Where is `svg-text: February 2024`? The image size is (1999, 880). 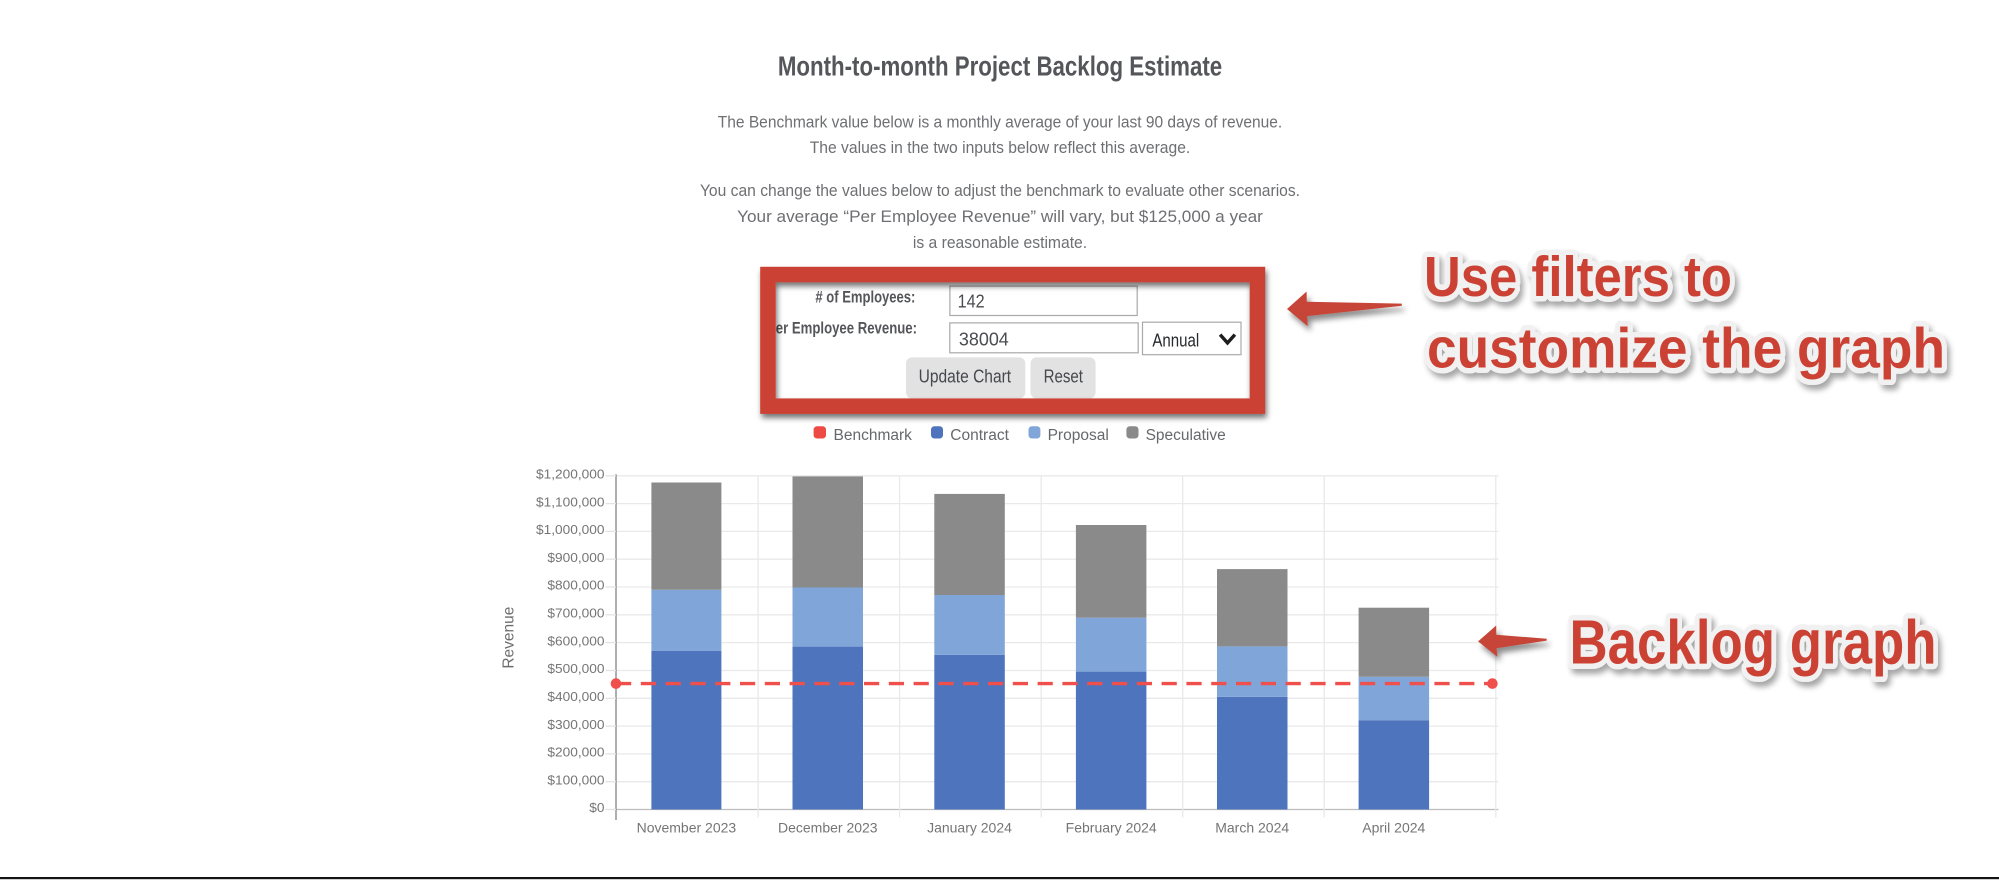 svg-text: February 2024 is located at coordinates (1111, 828).